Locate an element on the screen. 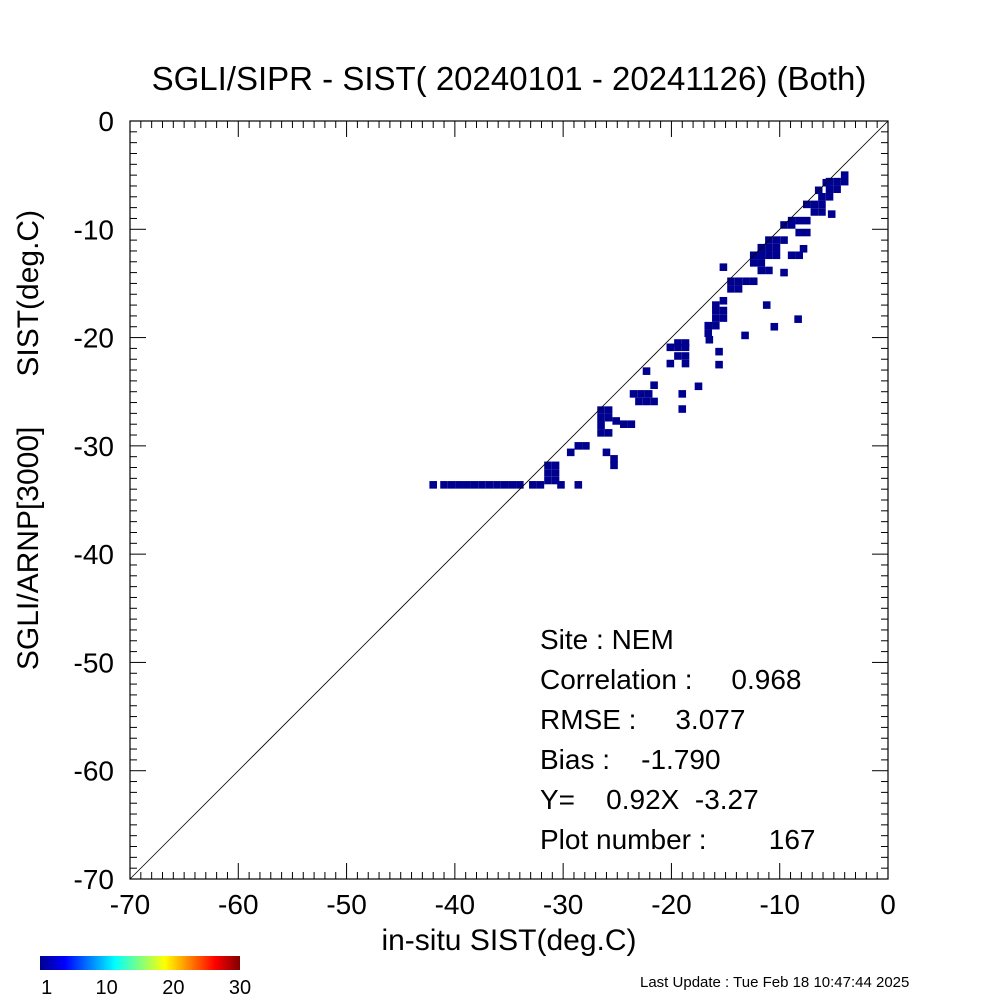 The image size is (1000, 1000). y-tick-label: -70 is located at coordinates (94, 879).